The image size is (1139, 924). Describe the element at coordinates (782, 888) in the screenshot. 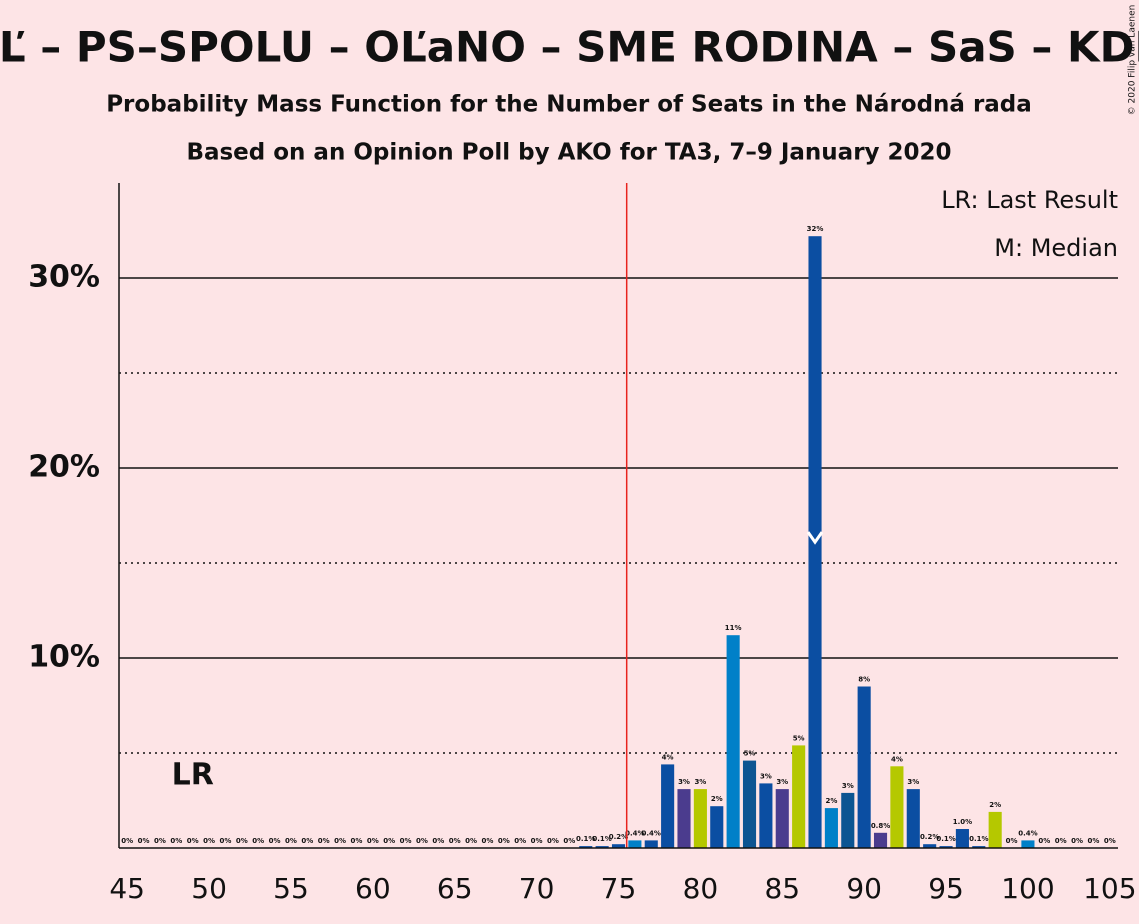

I see `x-tick-label: 85` at that location.